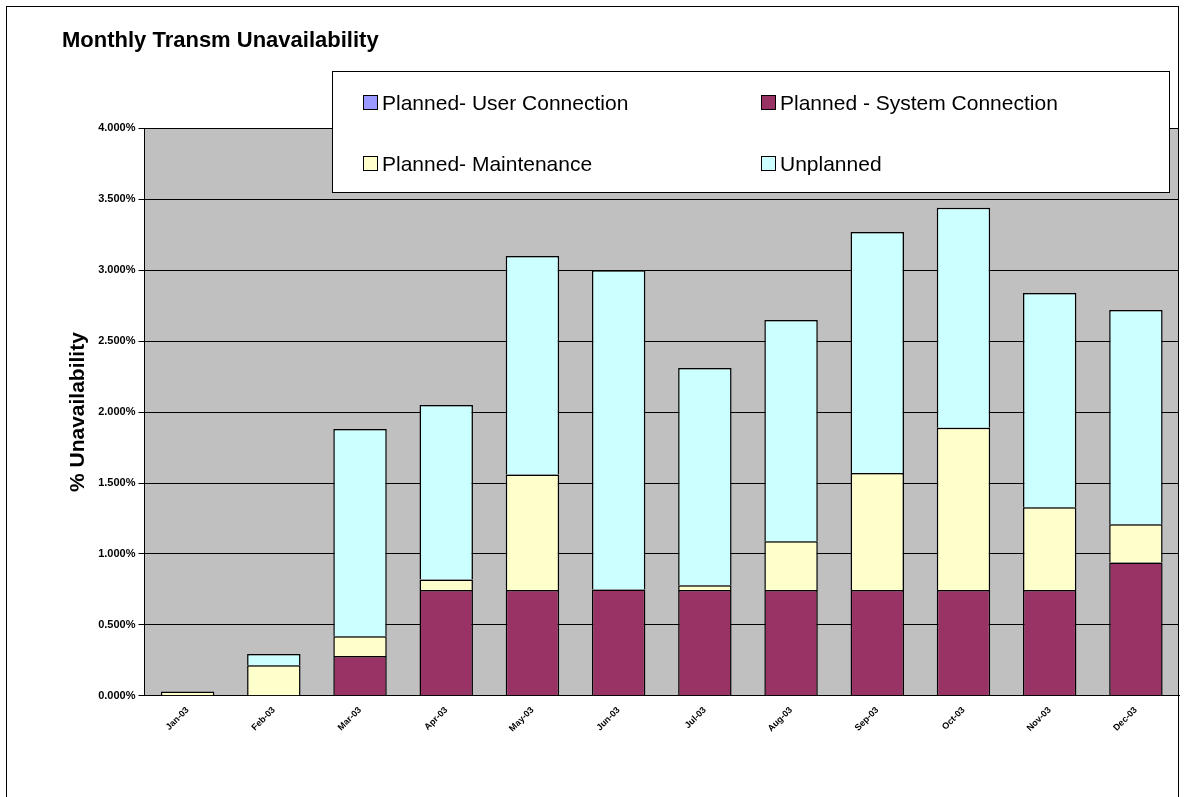 This screenshot has width=1187, height=797. What do you see at coordinates (831, 163) in the screenshot?
I see `legend-label: Unplanned` at bounding box center [831, 163].